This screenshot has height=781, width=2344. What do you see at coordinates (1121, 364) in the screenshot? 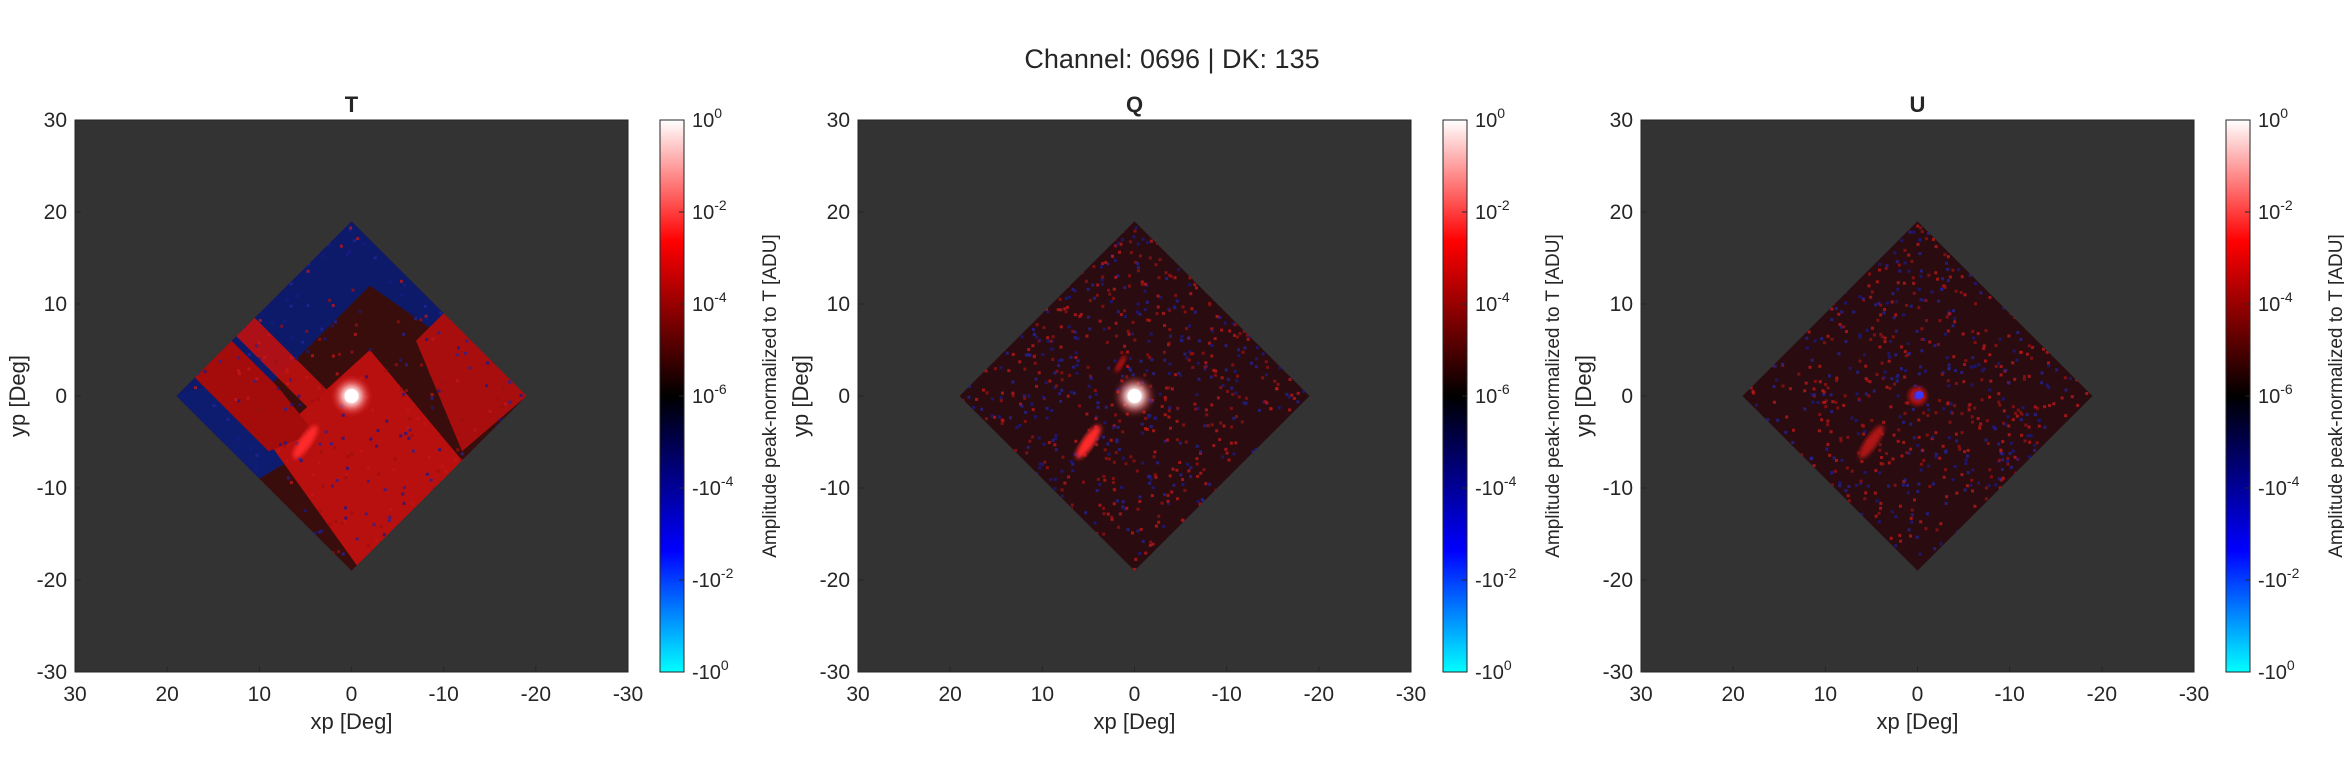
I see `beam-extension` at bounding box center [1121, 364].